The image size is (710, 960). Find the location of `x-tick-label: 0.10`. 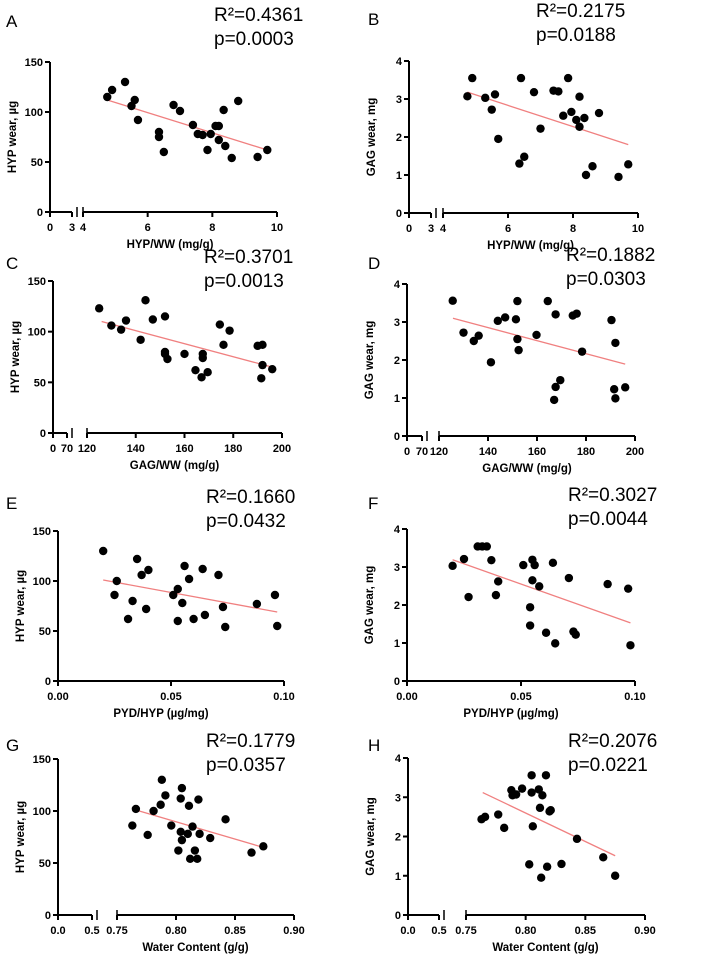

x-tick-label: 0.10 is located at coordinates (283, 697).